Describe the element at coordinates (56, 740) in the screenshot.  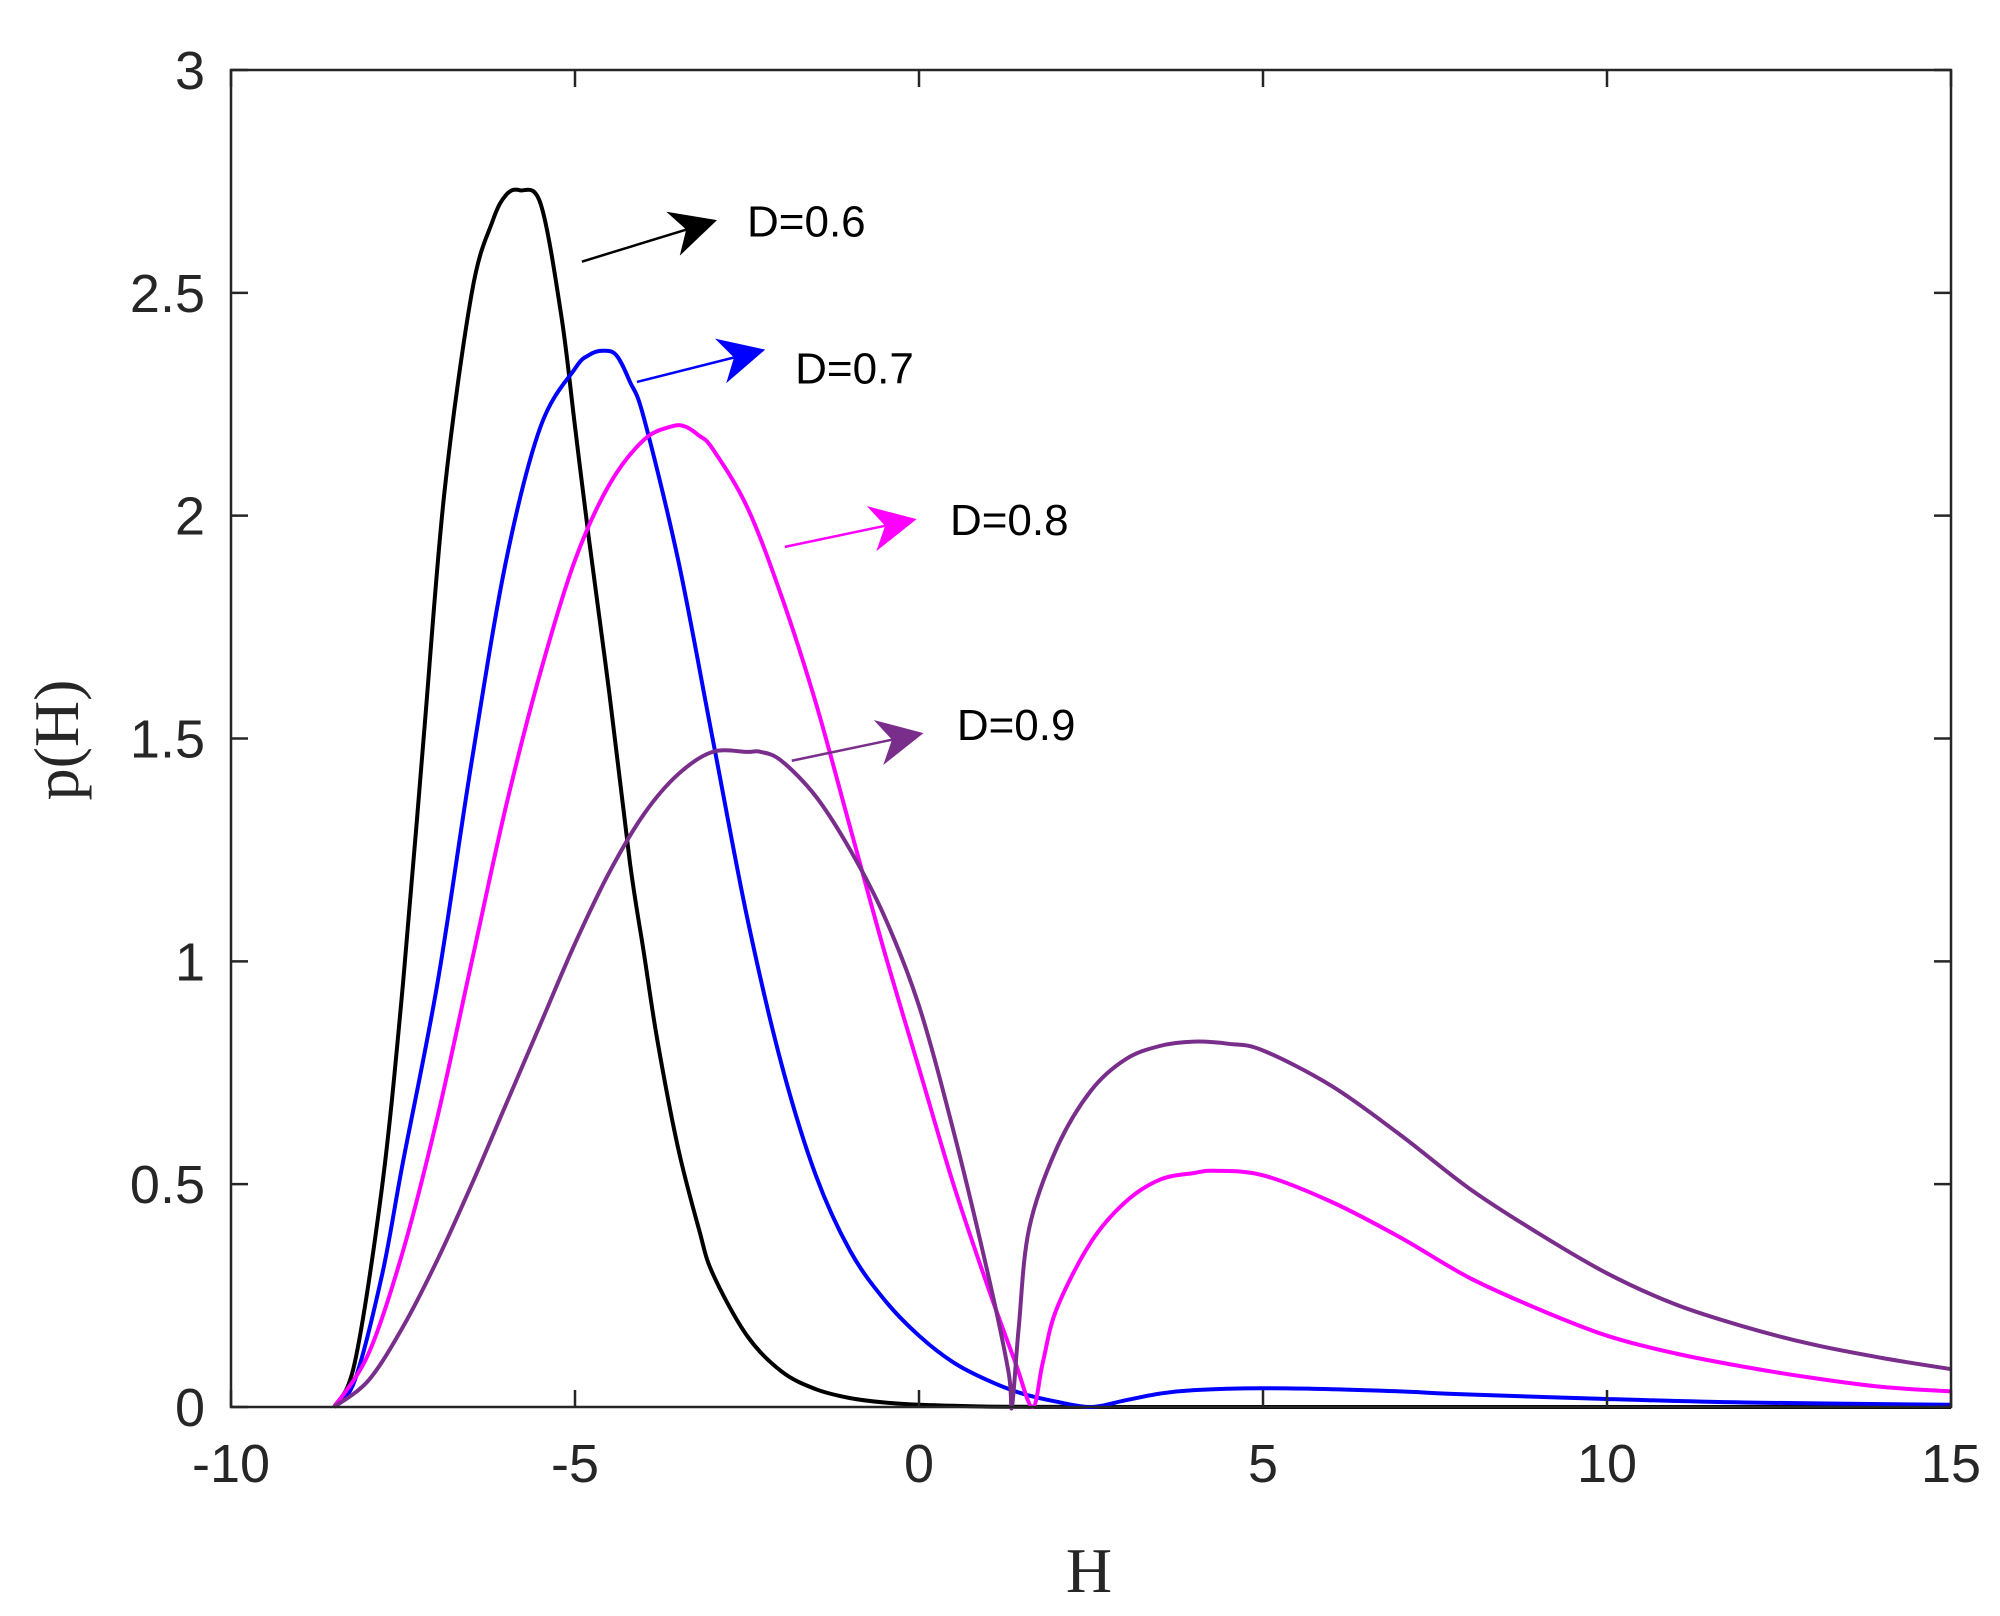
I see `y-axis-label: p(H)` at that location.